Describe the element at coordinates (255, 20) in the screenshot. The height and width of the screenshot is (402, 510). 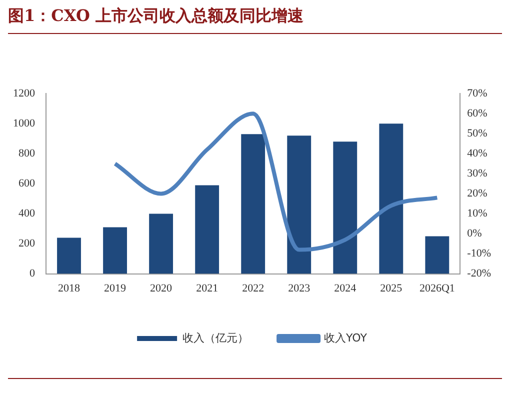
I see `chart-title: 图1：CXO 上市公司收入总额及同比增速` at that location.